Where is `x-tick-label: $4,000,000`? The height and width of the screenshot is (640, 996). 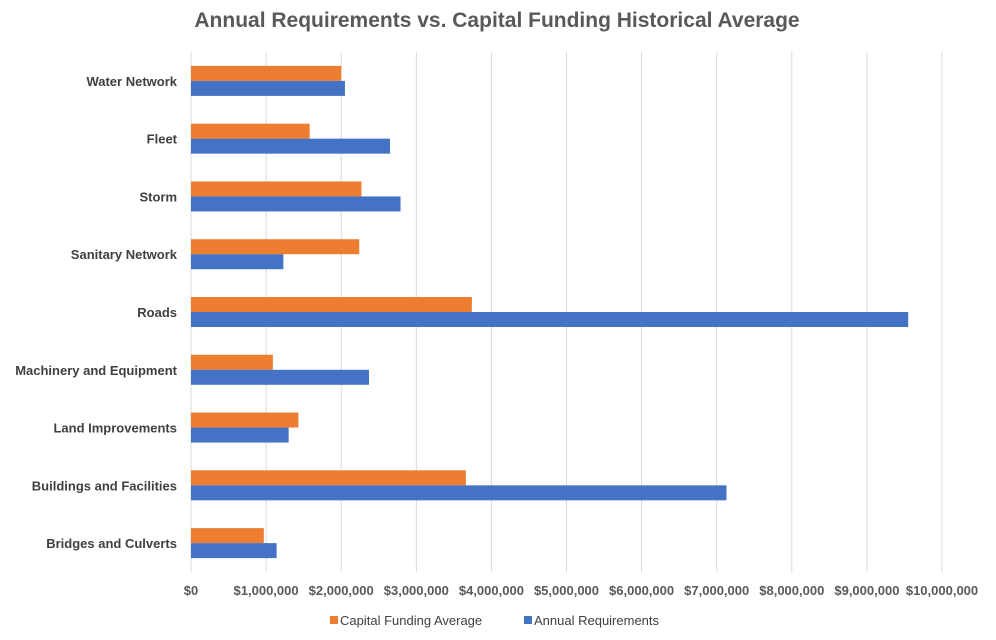
x-tick-label: $4,000,000 is located at coordinates (491, 590).